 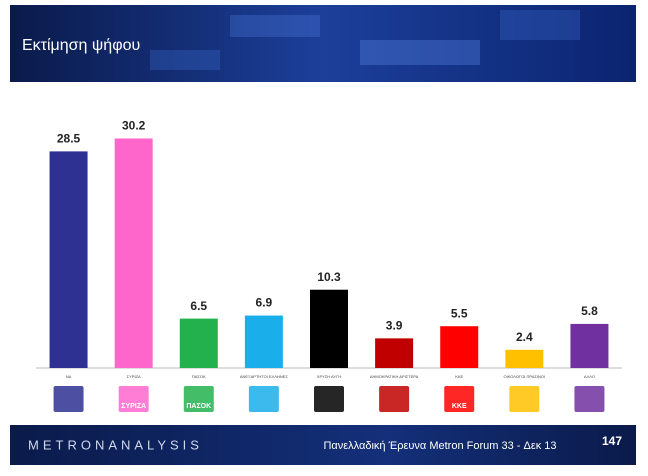 I want to click on value-label: 5.8, so click(x=589, y=311).